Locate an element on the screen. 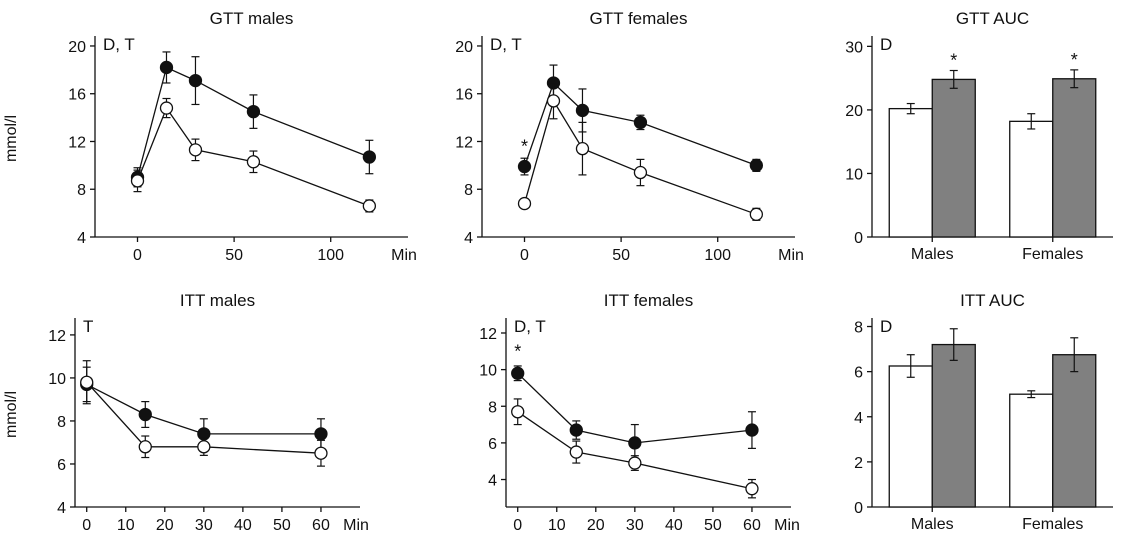 The width and height of the screenshot is (1132, 537). x-tick-label: 100 is located at coordinates (330, 255).